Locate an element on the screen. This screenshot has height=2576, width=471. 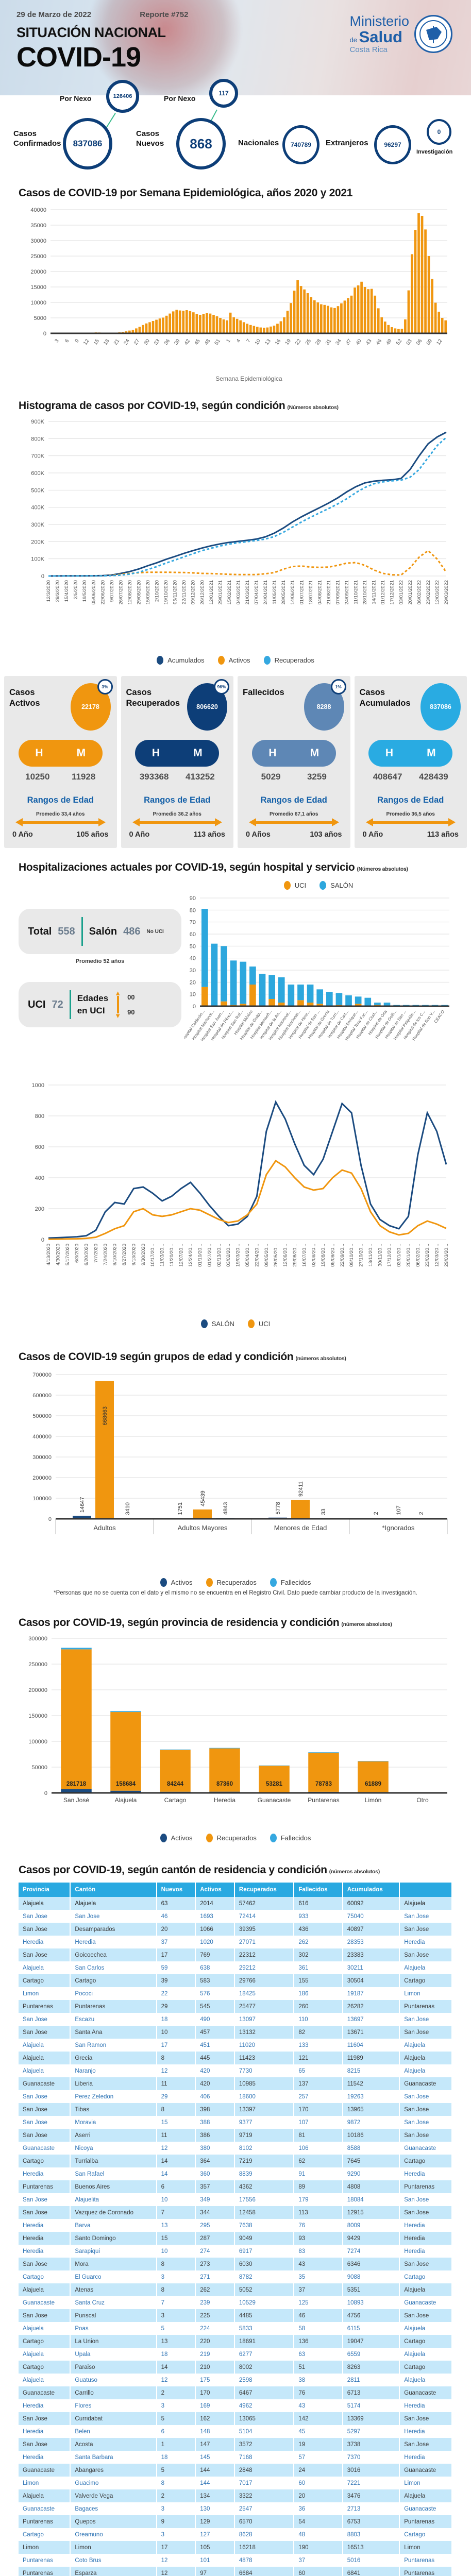
age-range-arrow-icon: ▲ ▼ is located at coordinates (118, 1004).